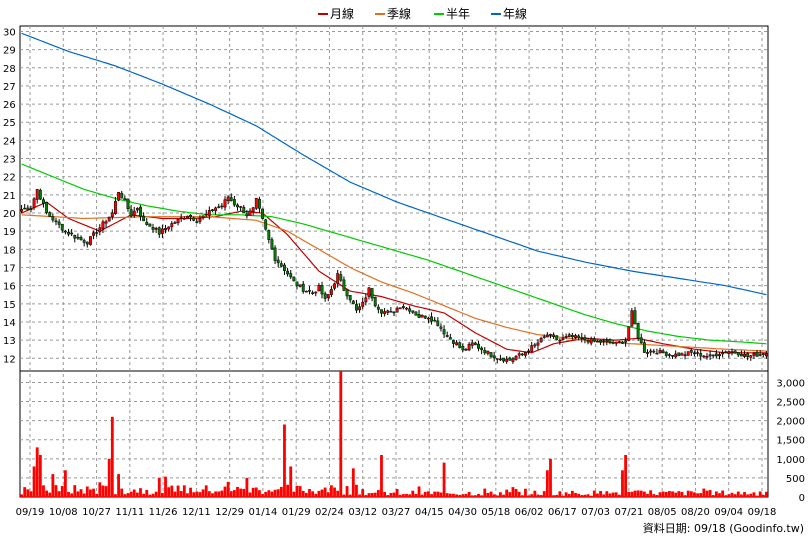  I want to click on date-tick-label: 08/20, so click(695, 512).